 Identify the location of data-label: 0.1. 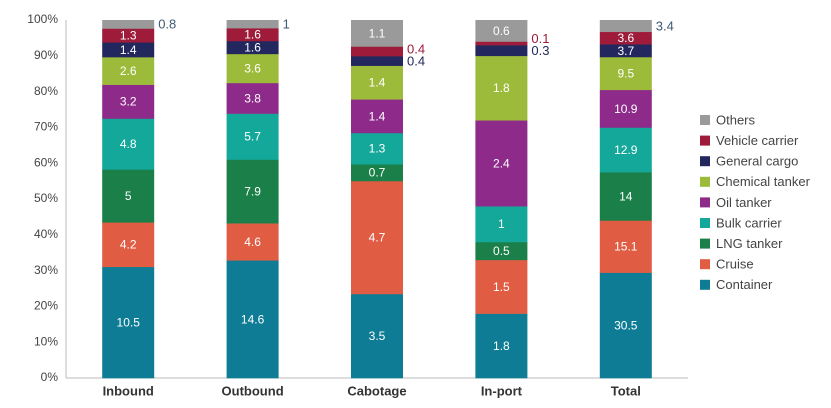
(540, 38).